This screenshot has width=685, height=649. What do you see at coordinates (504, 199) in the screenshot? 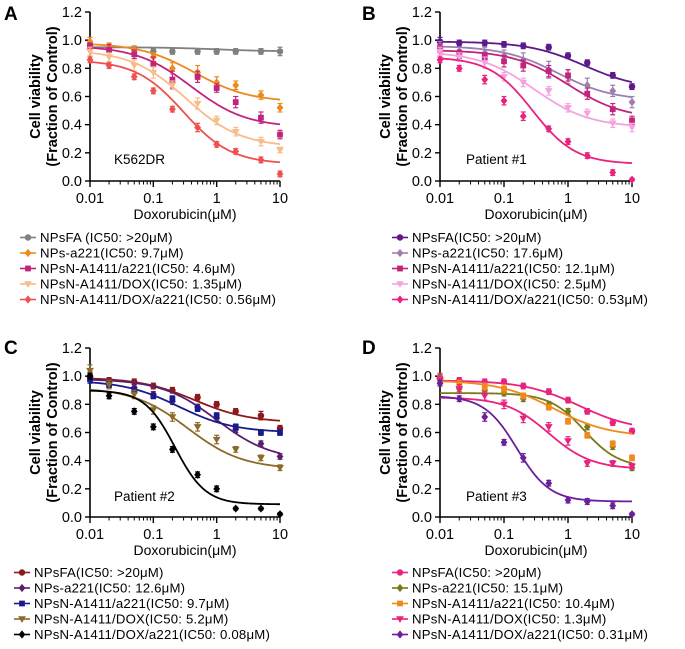
I see `x-tick-label: 0.1` at bounding box center [504, 199].